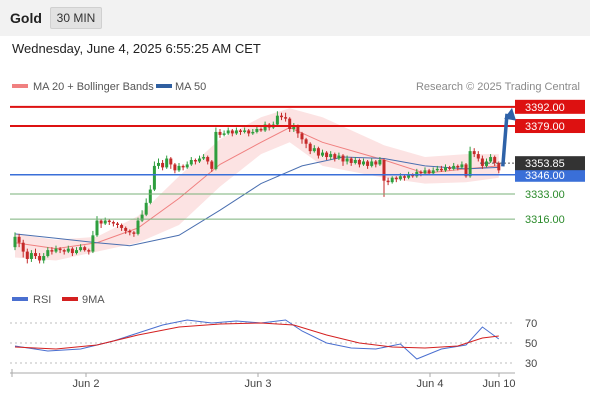 Image resolution: width=590 pixels, height=400 pixels. I want to click on level-tag-3379.00, so click(550, 126).